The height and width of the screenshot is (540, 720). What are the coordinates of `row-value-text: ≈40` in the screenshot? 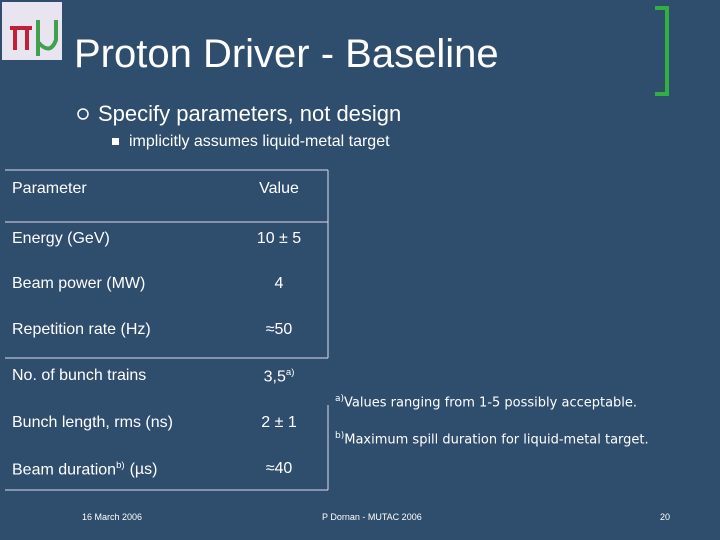 It's located at (279, 468).